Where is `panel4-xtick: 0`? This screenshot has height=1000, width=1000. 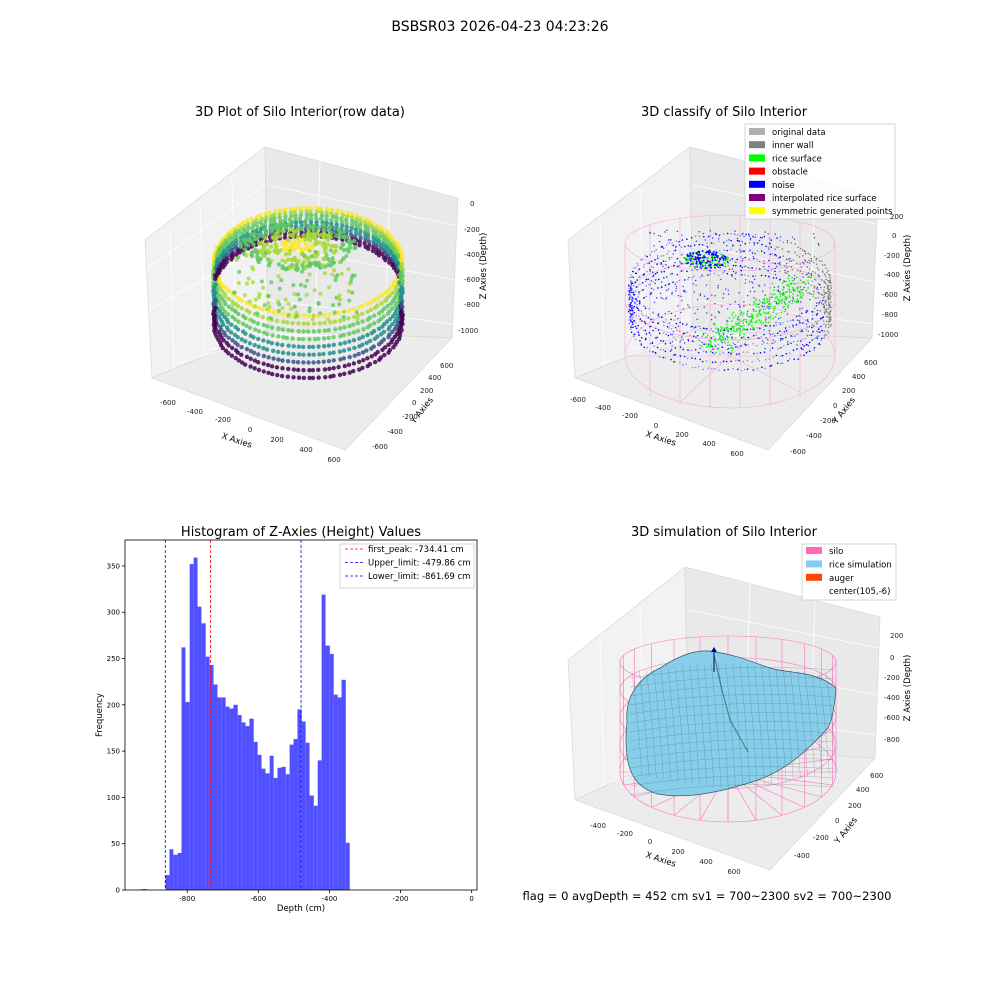
panel4-xtick: 0 is located at coordinates (650, 842).